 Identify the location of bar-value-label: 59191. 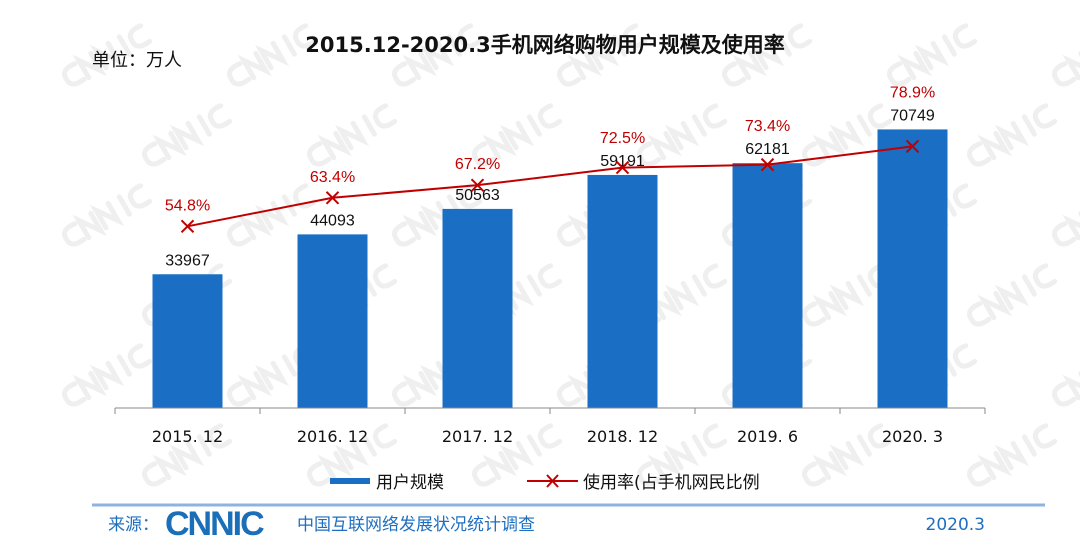
(622, 161).